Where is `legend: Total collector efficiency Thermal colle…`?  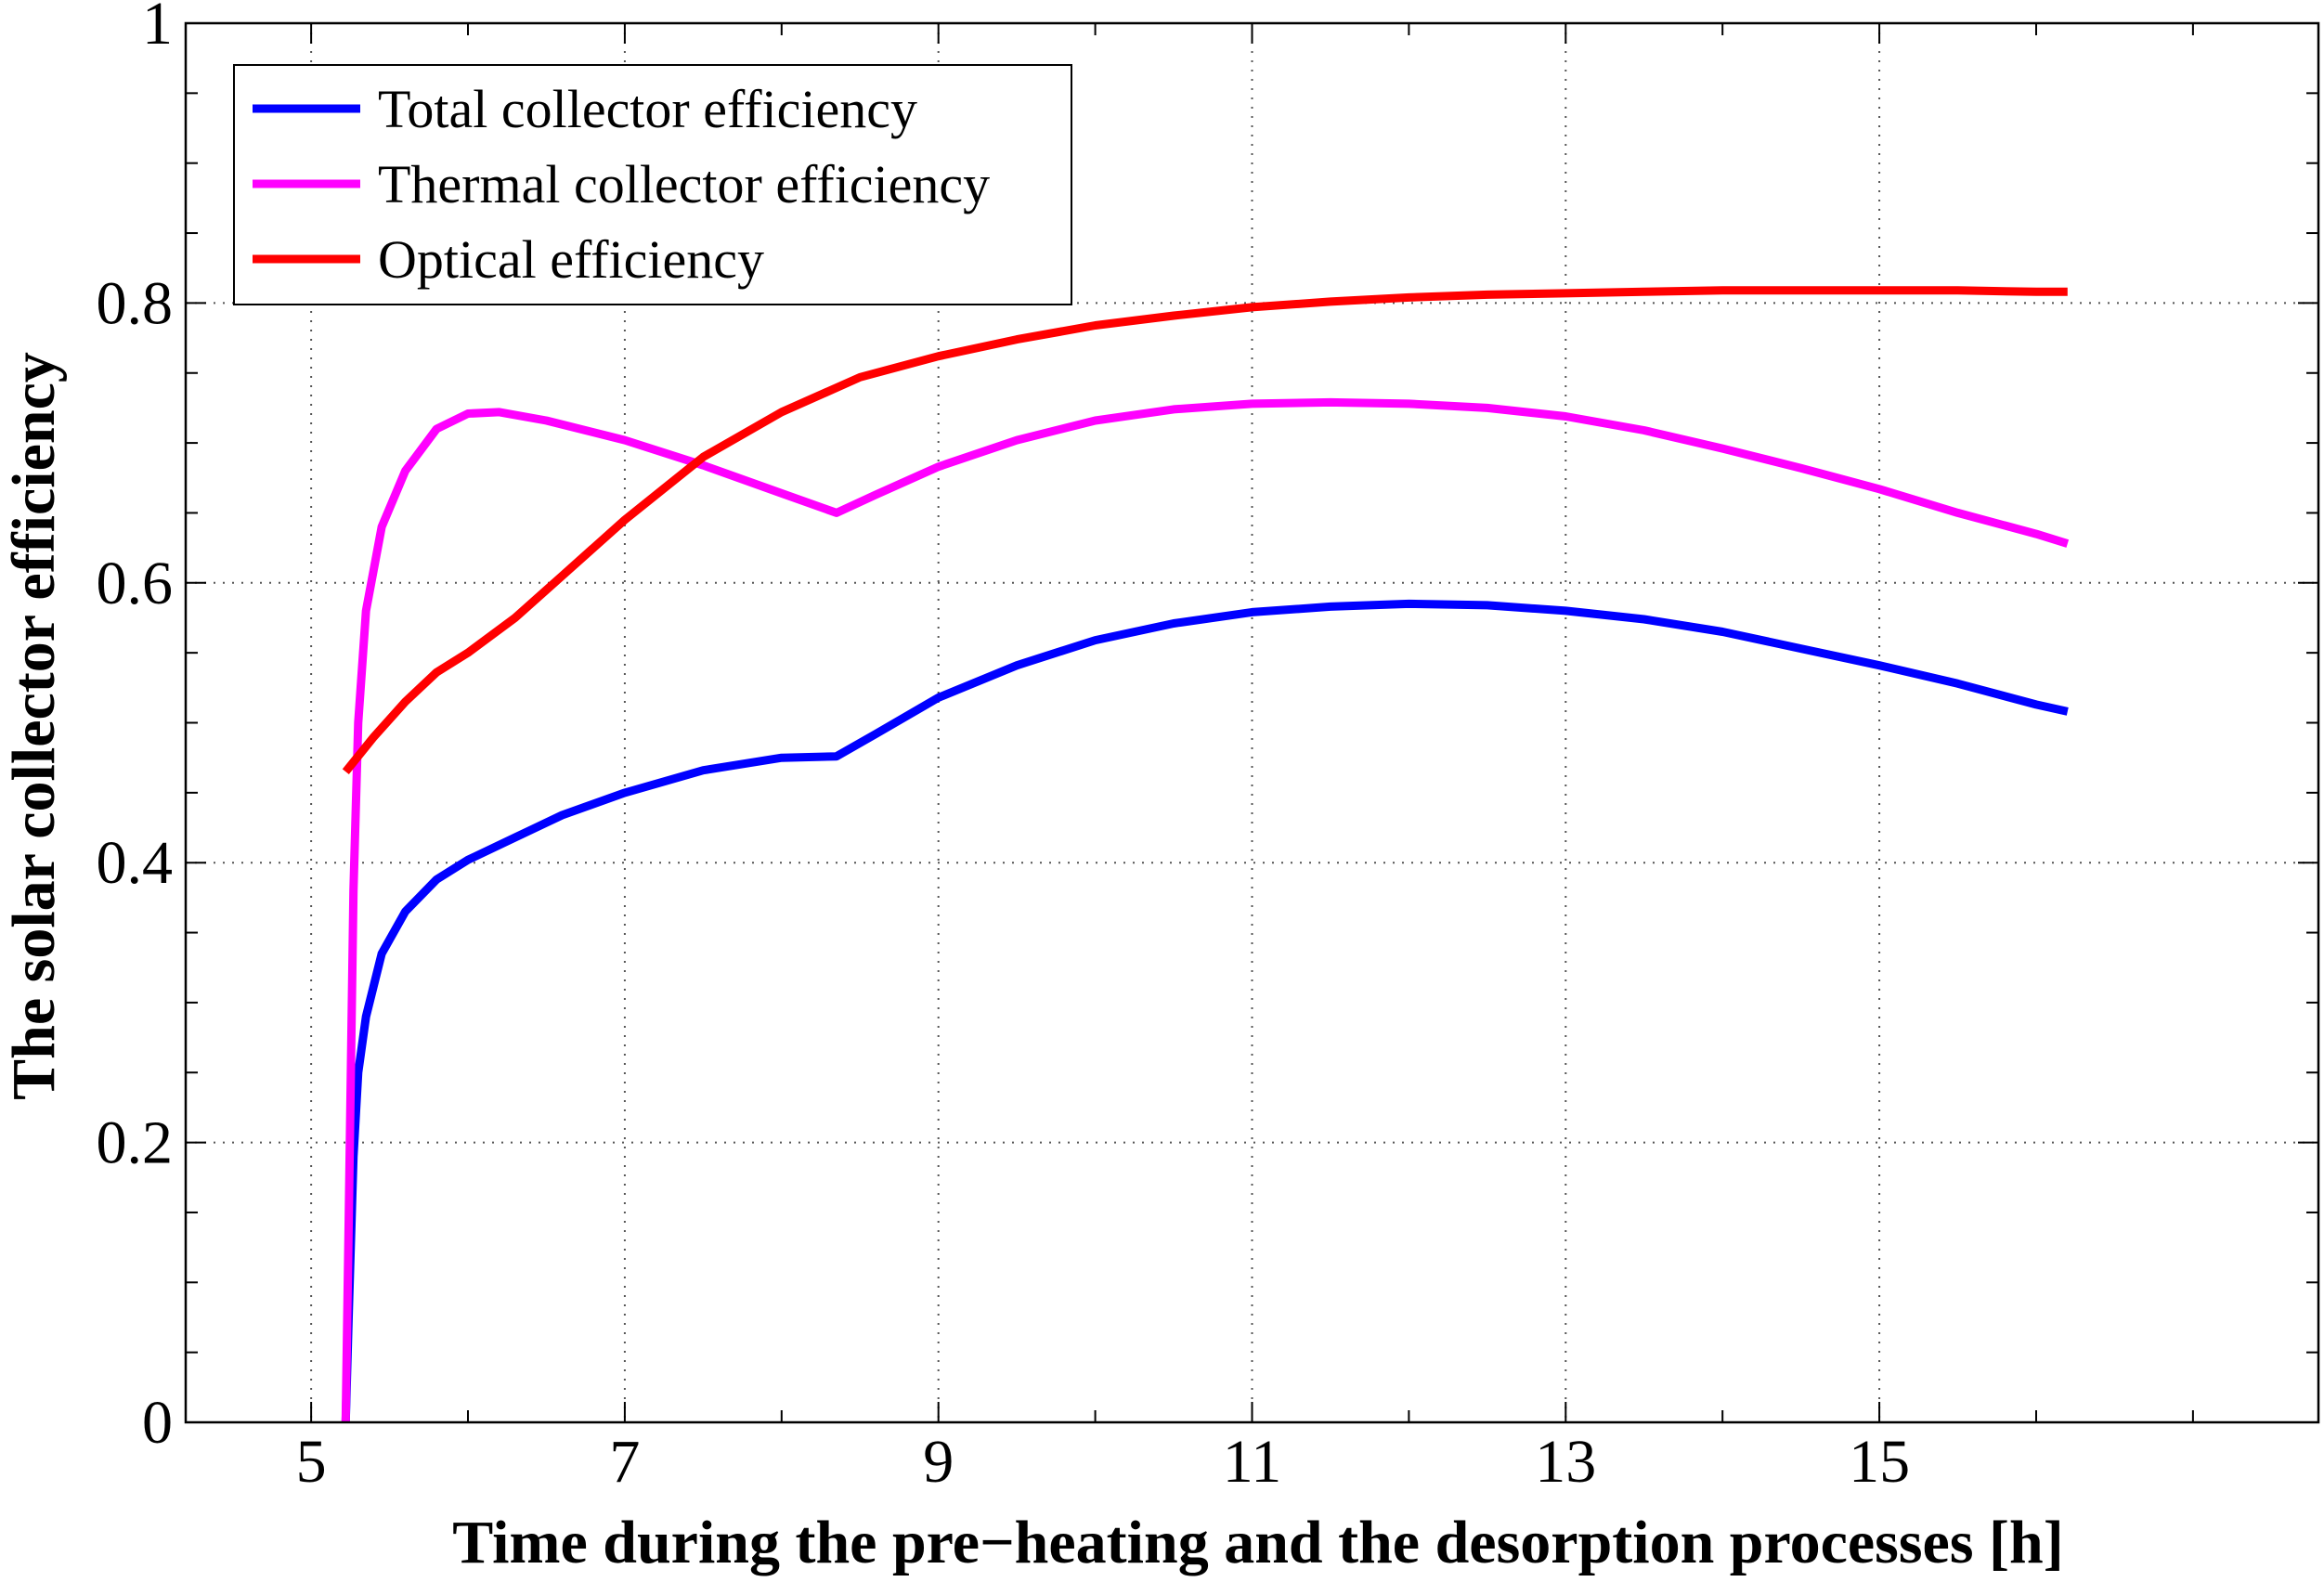 legend: Total collector efficiency Thermal colle… is located at coordinates (652, 184).